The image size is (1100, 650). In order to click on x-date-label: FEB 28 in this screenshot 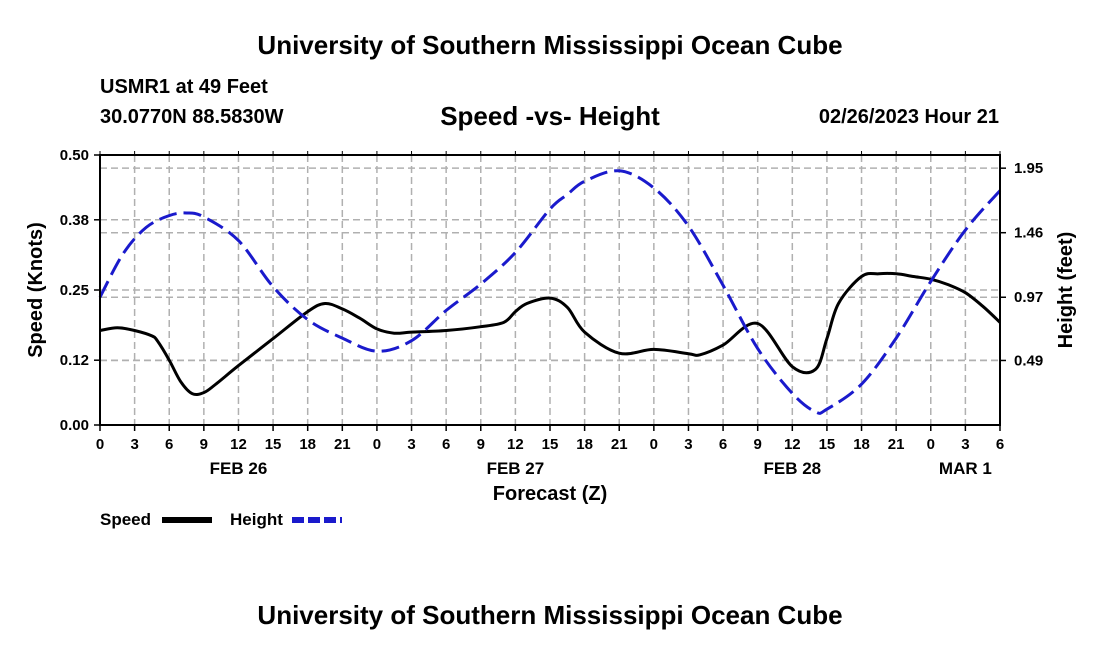, I will do `click(792, 468)`.